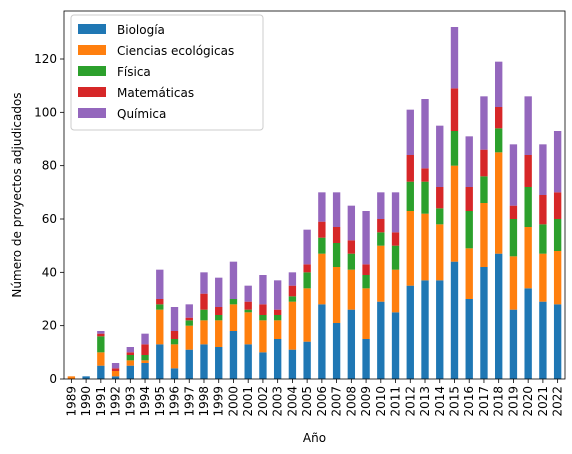 This screenshot has width=572, height=454. I want to click on x-tick-label: 2018, so click(499, 401).